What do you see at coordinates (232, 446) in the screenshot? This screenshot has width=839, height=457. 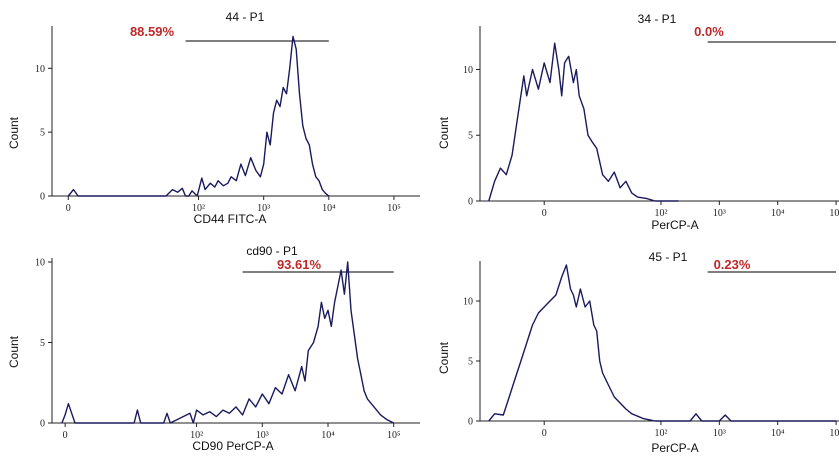 I see `x-axis-label: CD90 PerCP-A` at bounding box center [232, 446].